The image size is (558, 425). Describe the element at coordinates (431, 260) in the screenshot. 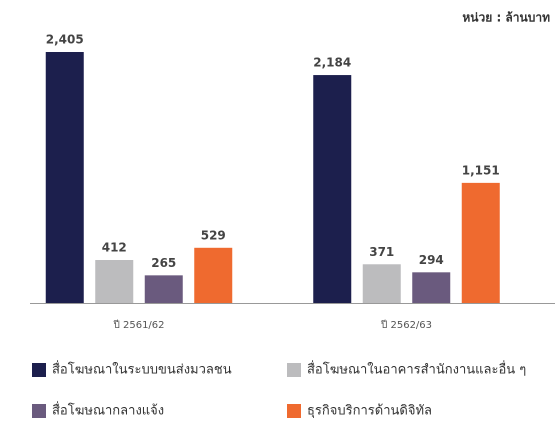

I see `value-label: 294` at that location.